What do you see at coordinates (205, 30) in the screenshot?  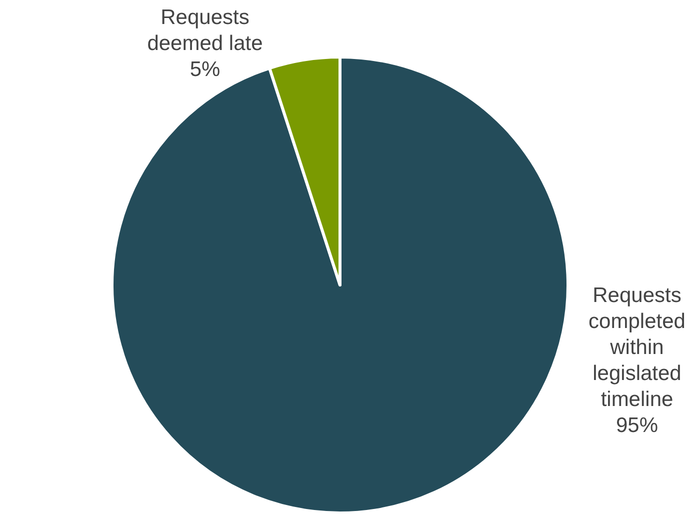 I see `slice-label: Requests deemed late` at bounding box center [205, 30].